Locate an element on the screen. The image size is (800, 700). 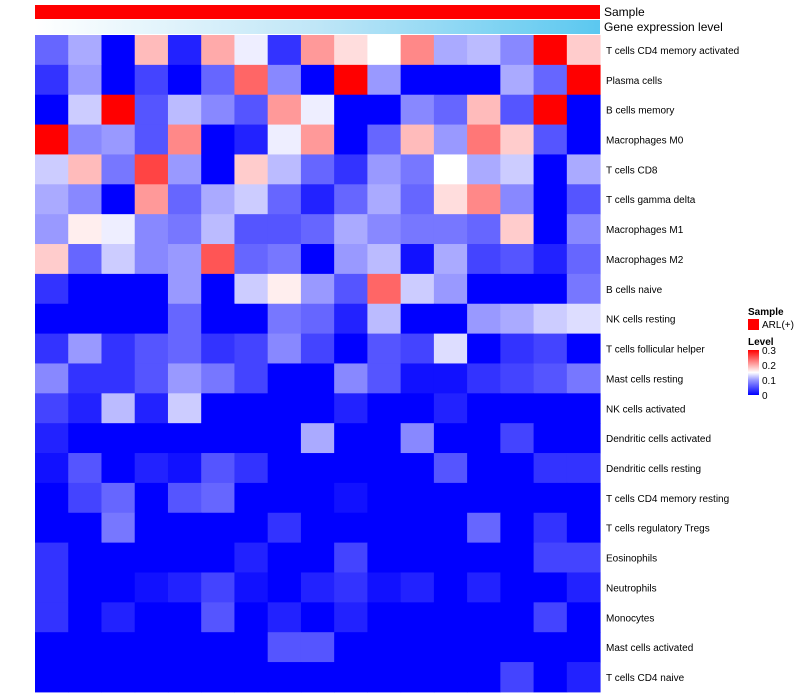
gene-expression-track-label: Gene expression level is located at coordinates (663, 27).